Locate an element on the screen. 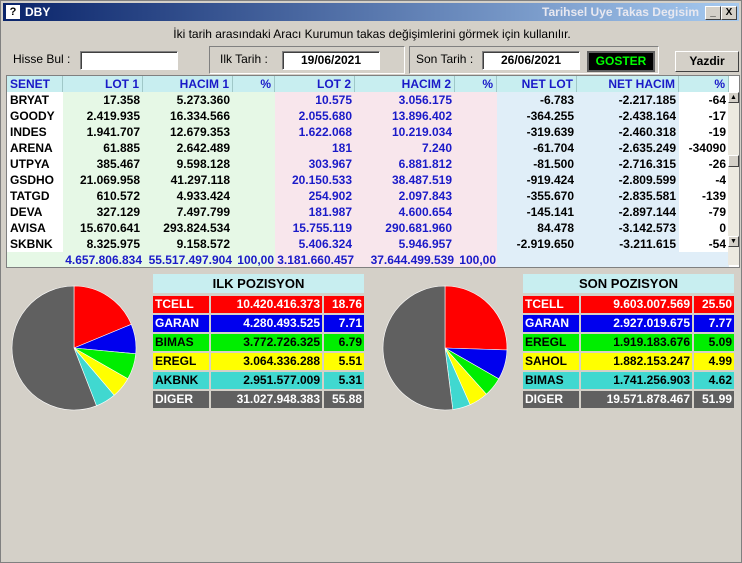 This screenshot has height=563, width=742. position-value: 9.603.007.569 is located at coordinates (636, 304).